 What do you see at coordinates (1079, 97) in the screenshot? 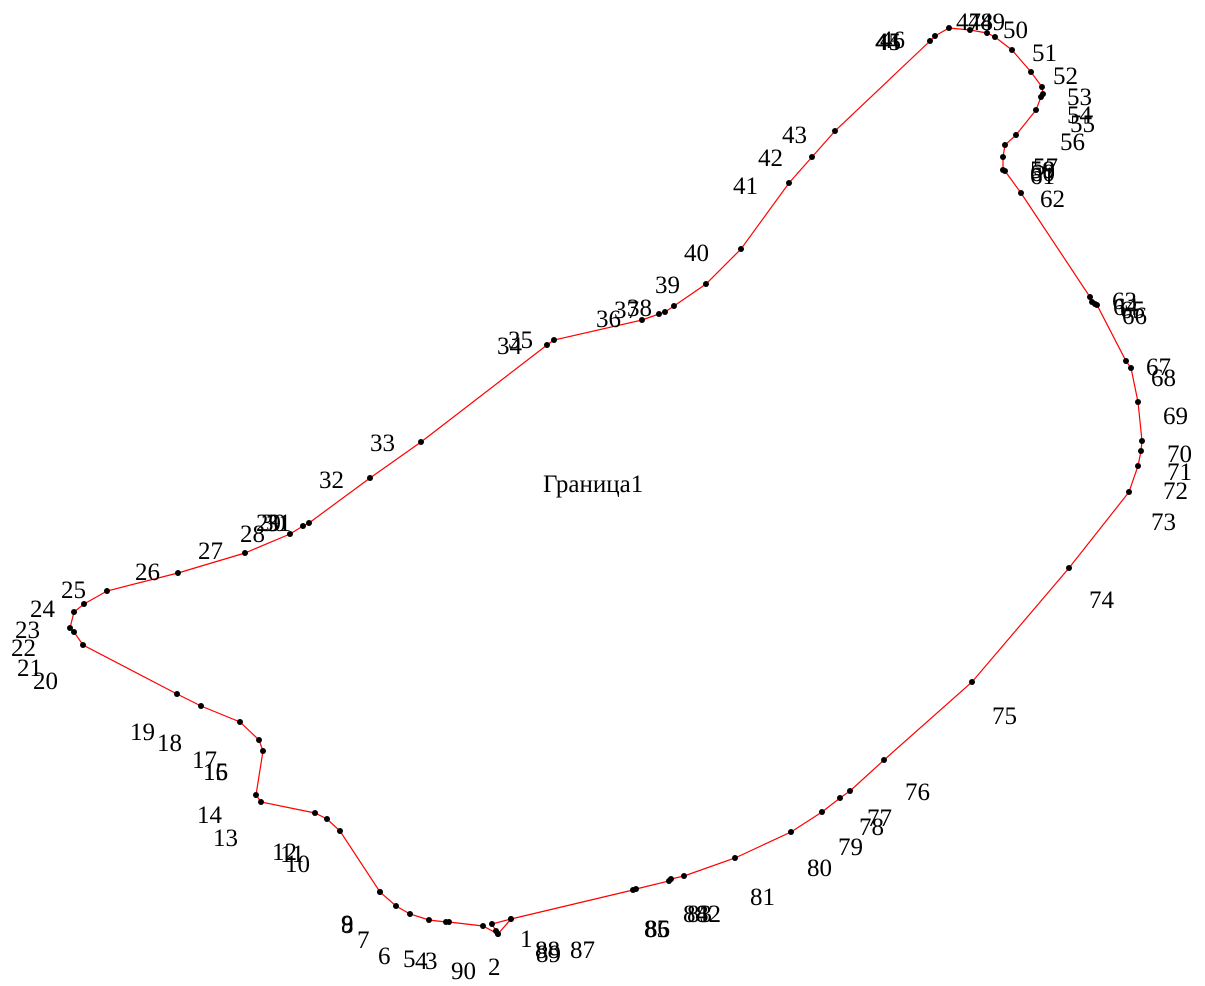
I see `vertex-label: 53` at bounding box center [1079, 97].